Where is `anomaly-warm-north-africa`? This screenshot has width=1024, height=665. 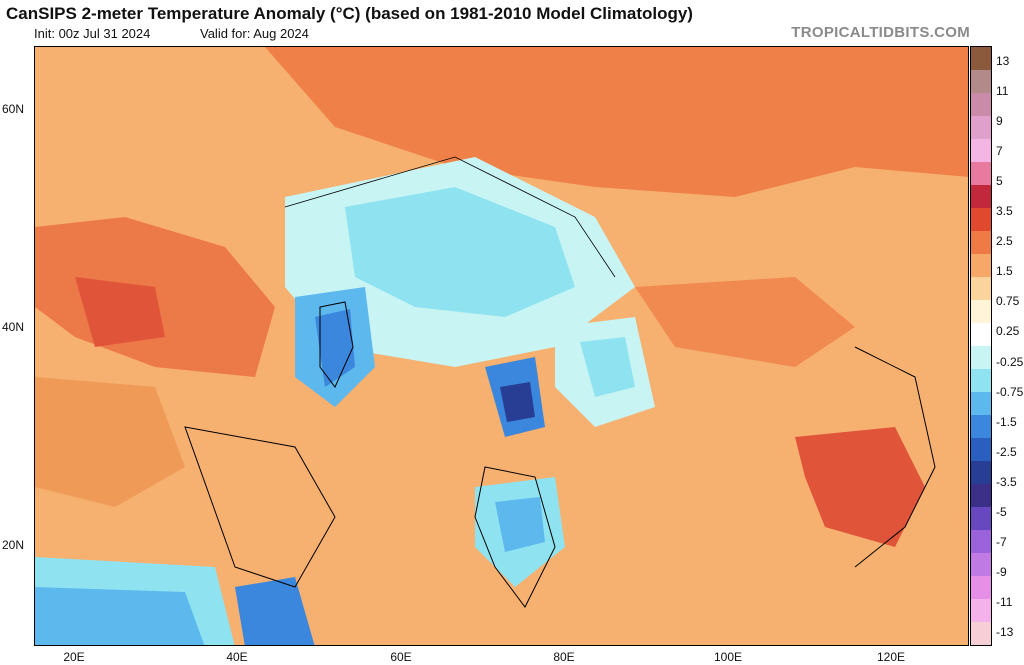
anomaly-warm-north-africa is located at coordinates (110, 442).